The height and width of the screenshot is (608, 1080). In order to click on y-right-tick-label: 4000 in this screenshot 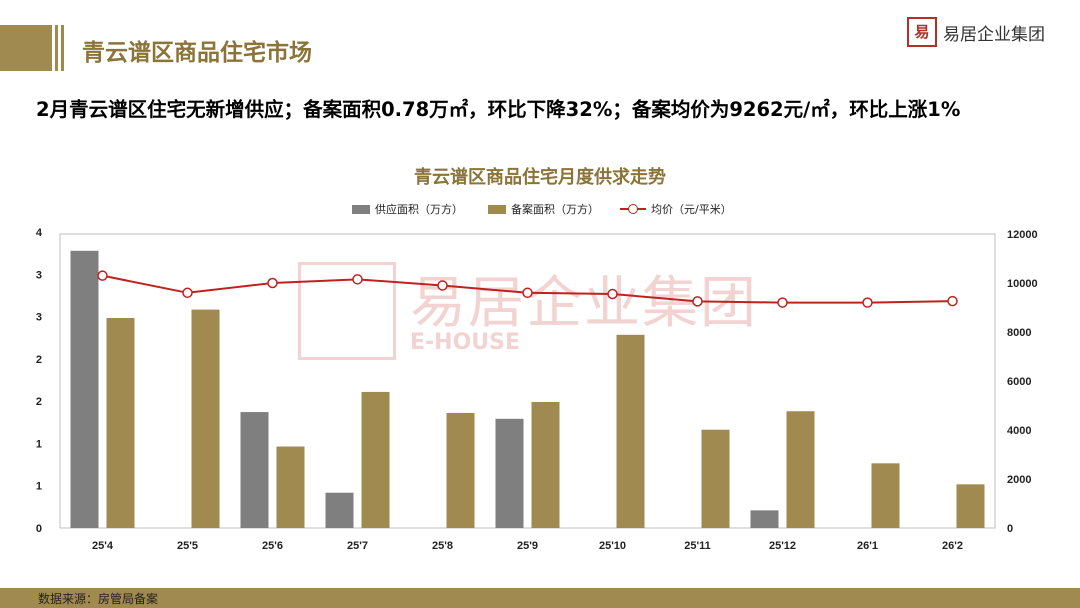, I will do `click(1019, 431)`.